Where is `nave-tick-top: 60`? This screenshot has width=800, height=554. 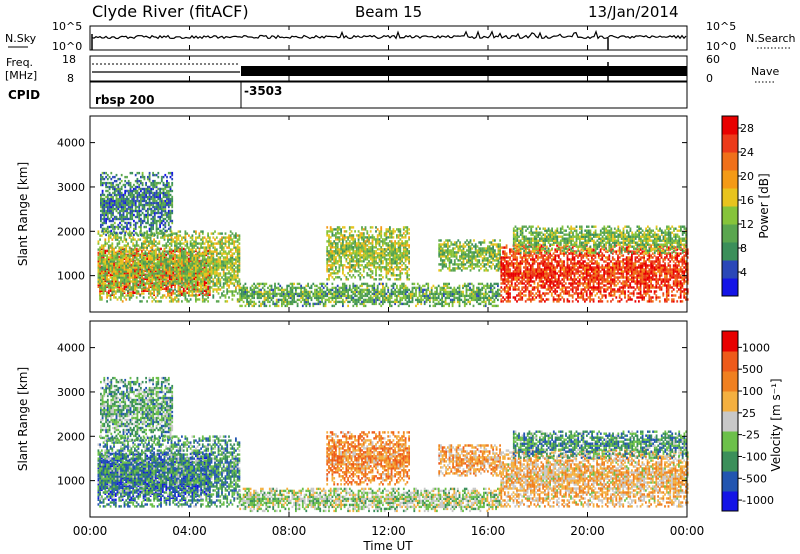 nave-tick-top: 60 is located at coordinates (713, 59).